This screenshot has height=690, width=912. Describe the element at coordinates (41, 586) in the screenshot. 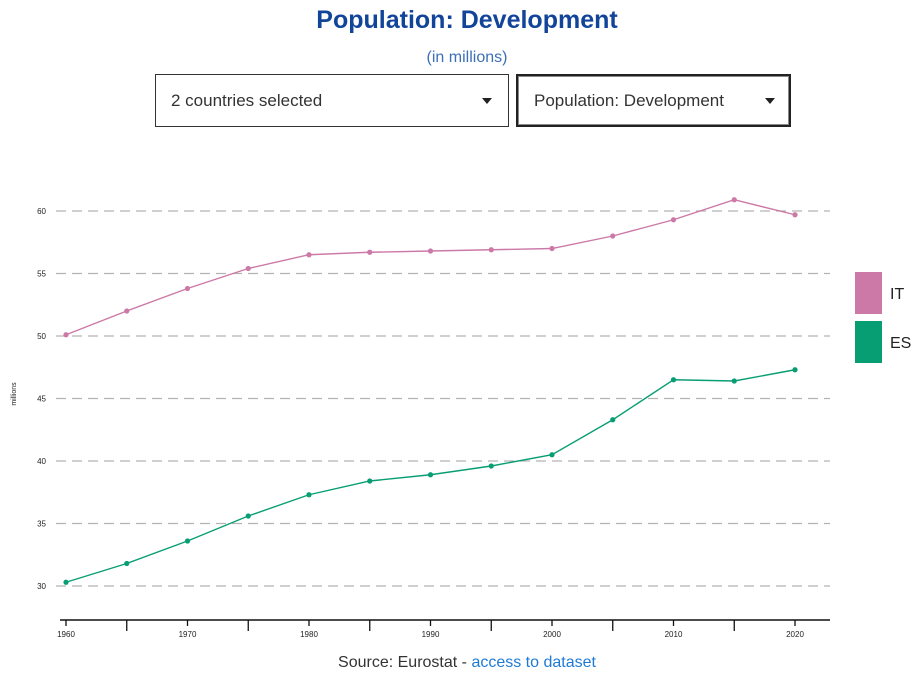

I see `y-tick-label: 30` at that location.